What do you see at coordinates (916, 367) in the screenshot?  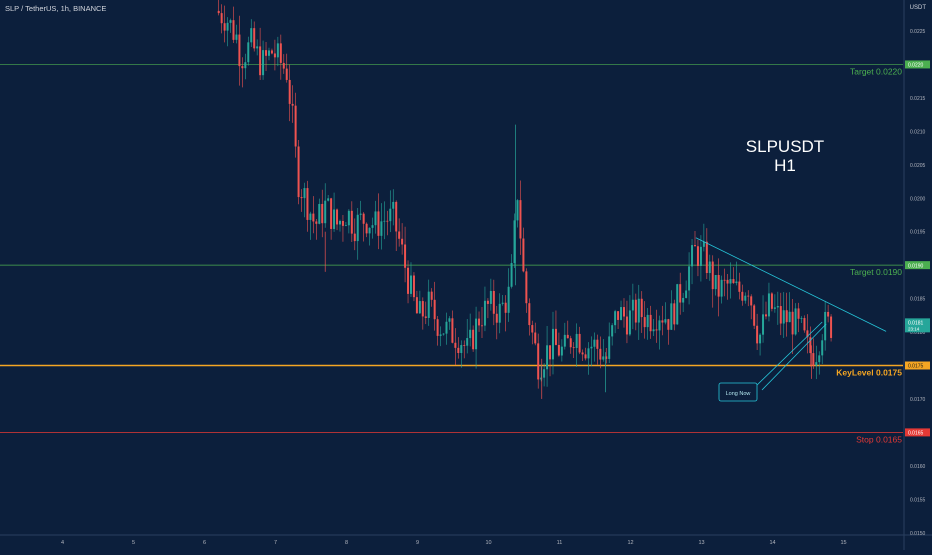 I see `level-tag-text: 0.0175` at bounding box center [916, 367].